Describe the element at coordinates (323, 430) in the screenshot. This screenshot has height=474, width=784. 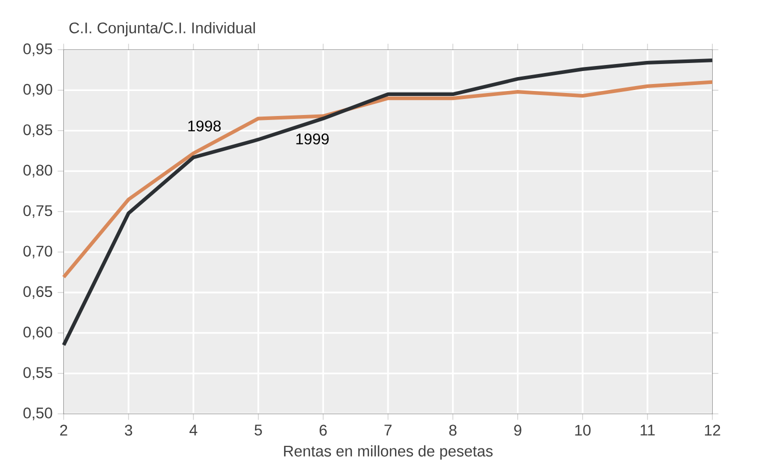
I see `x-tick-label: 6` at that location.